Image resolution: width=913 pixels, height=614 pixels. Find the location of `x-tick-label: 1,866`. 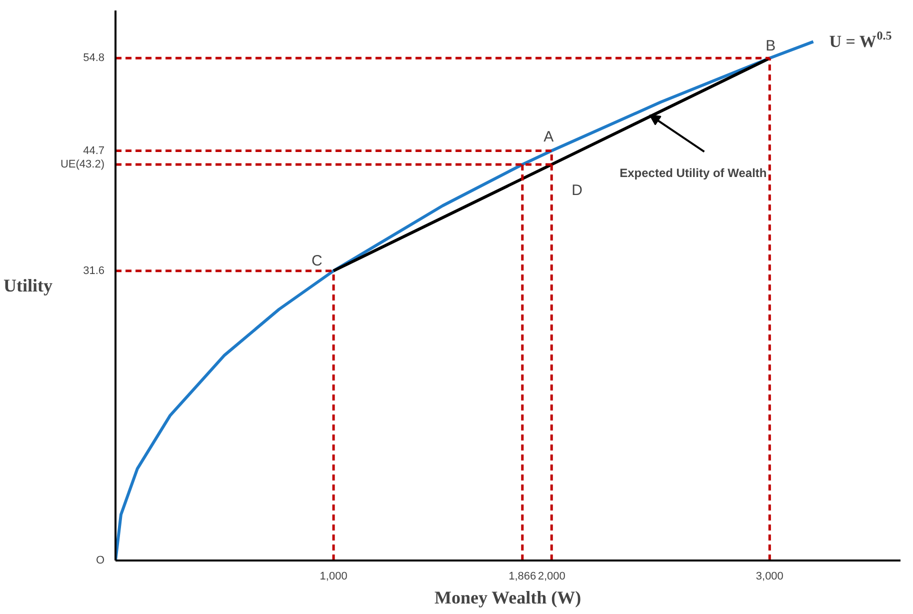

x-tick-label: 1,866 is located at coordinates (522, 576).